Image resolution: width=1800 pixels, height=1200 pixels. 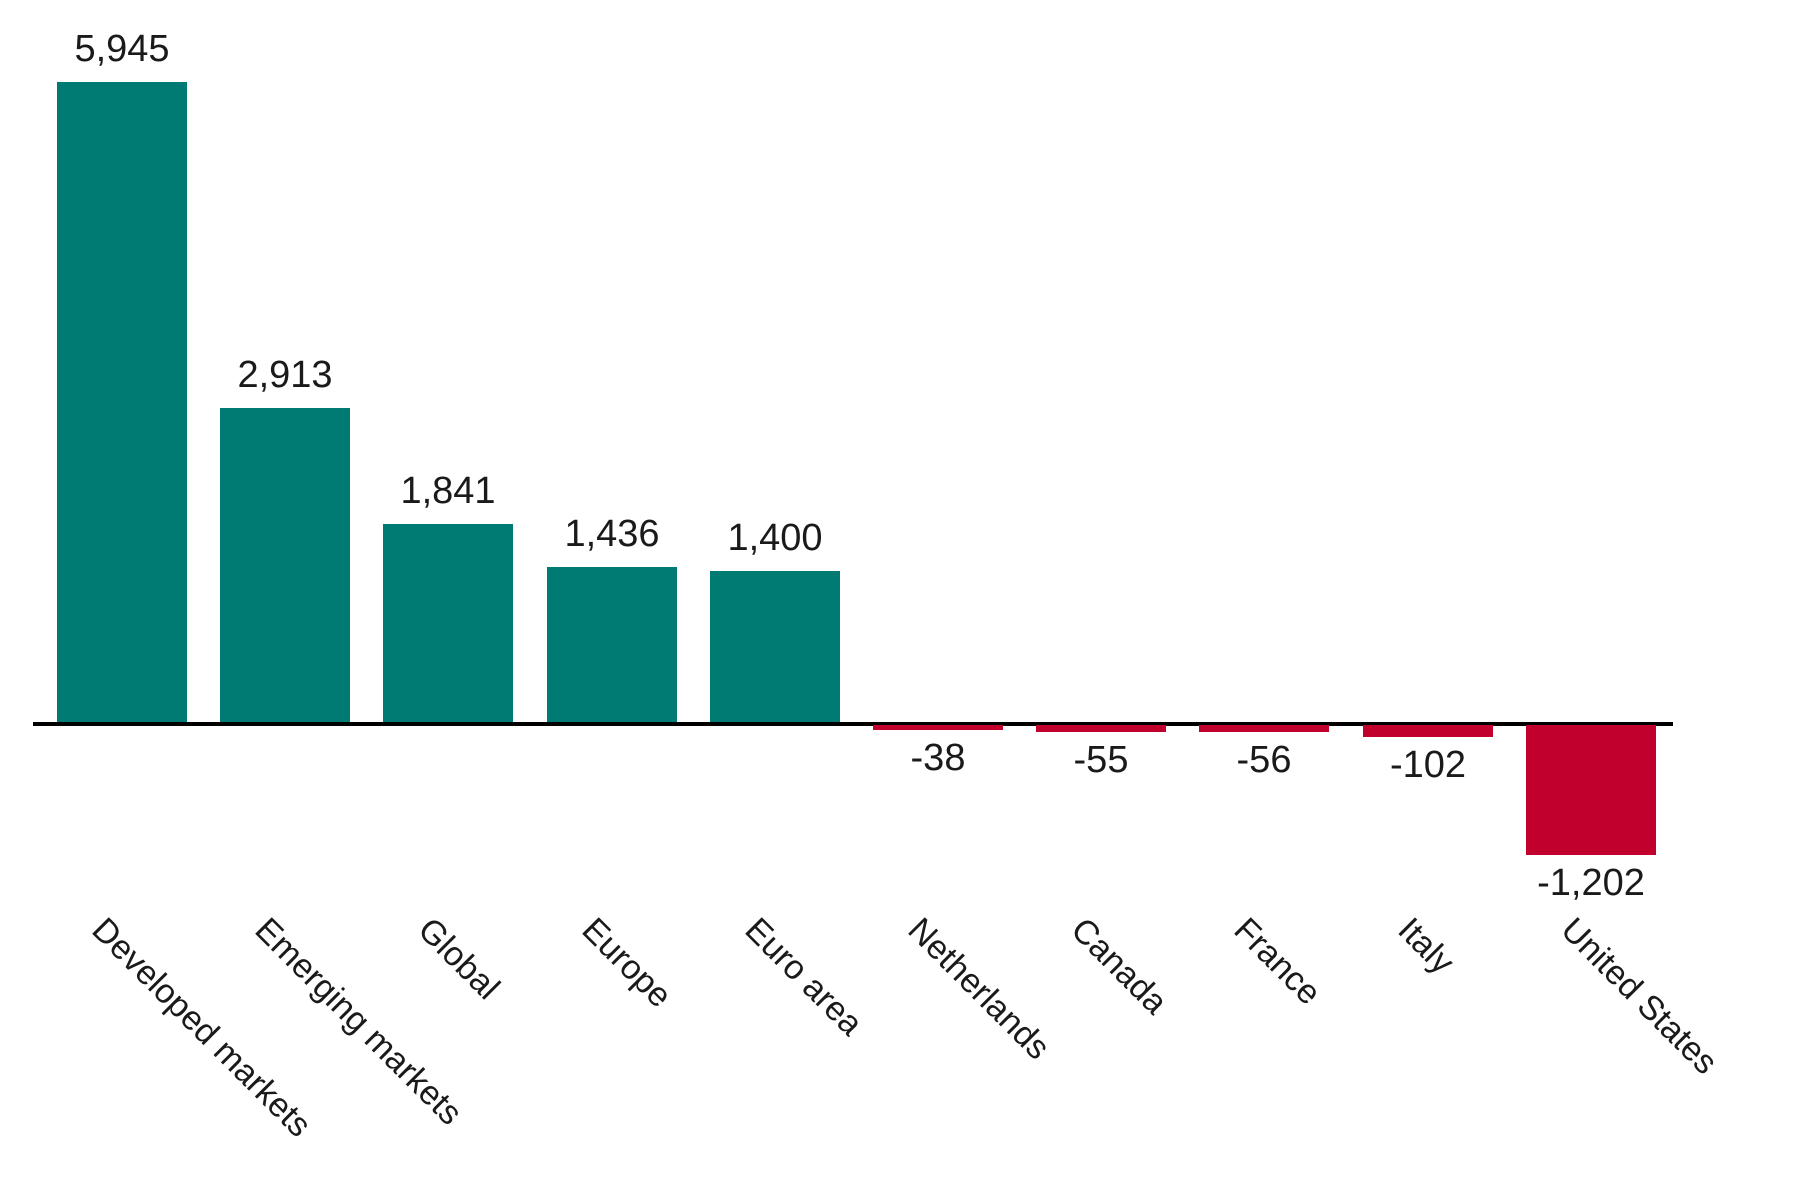 I want to click on category-label-text: Netherlands, so click(x=979, y=989).